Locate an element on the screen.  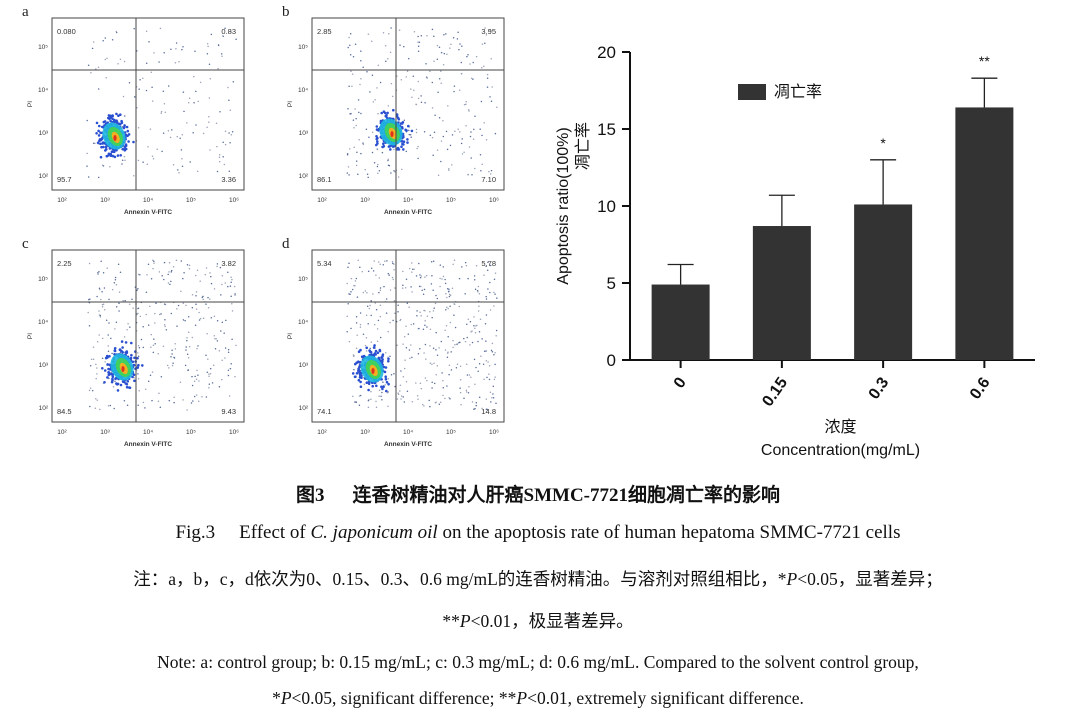
y-tick-label: 10⁵ is located at coordinates (43, 279).